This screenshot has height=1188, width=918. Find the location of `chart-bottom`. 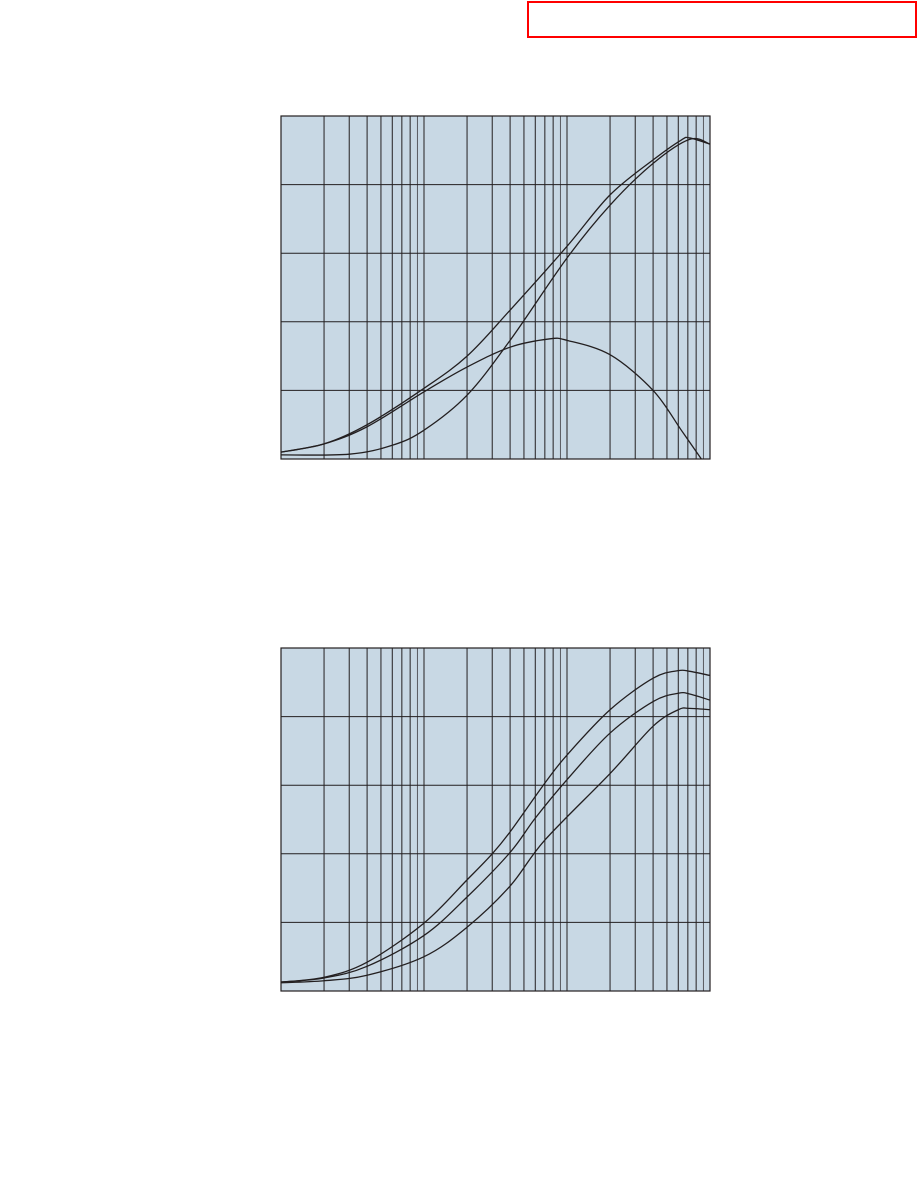

chart-bottom is located at coordinates (495, 819).